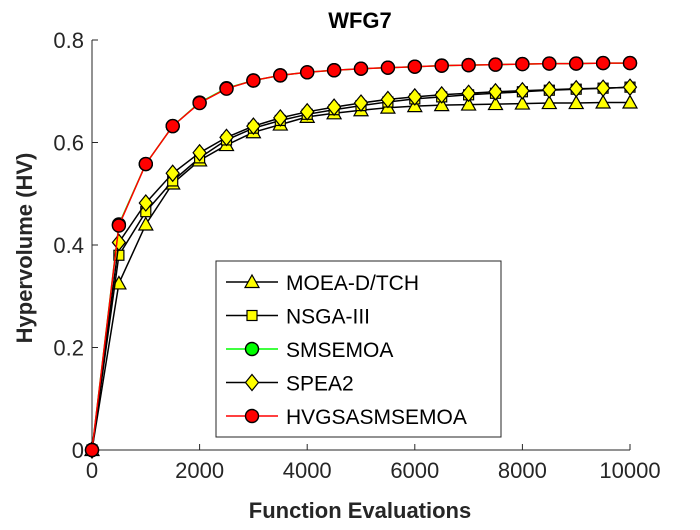 Image resolution: width=700 pixels, height=530 pixels. Describe the element at coordinates (522, 470) in the screenshot. I see `x-tick-label: 8000` at that location.